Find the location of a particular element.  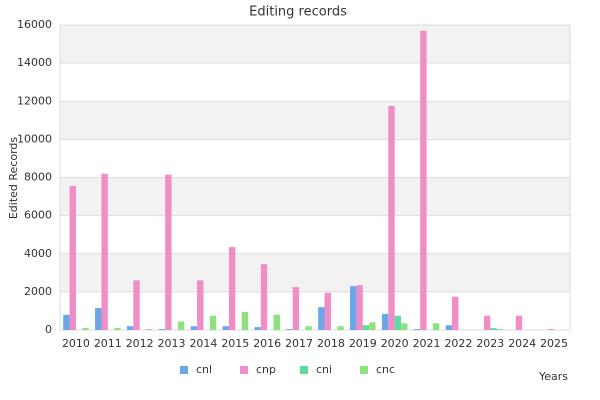

y-tick-label: 0 is located at coordinates (48, 329).